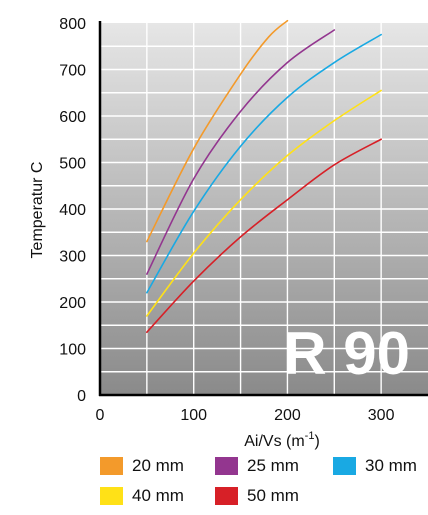  What do you see at coordinates (100, 415) in the screenshot?
I see `x-tick-label: 0` at bounding box center [100, 415].